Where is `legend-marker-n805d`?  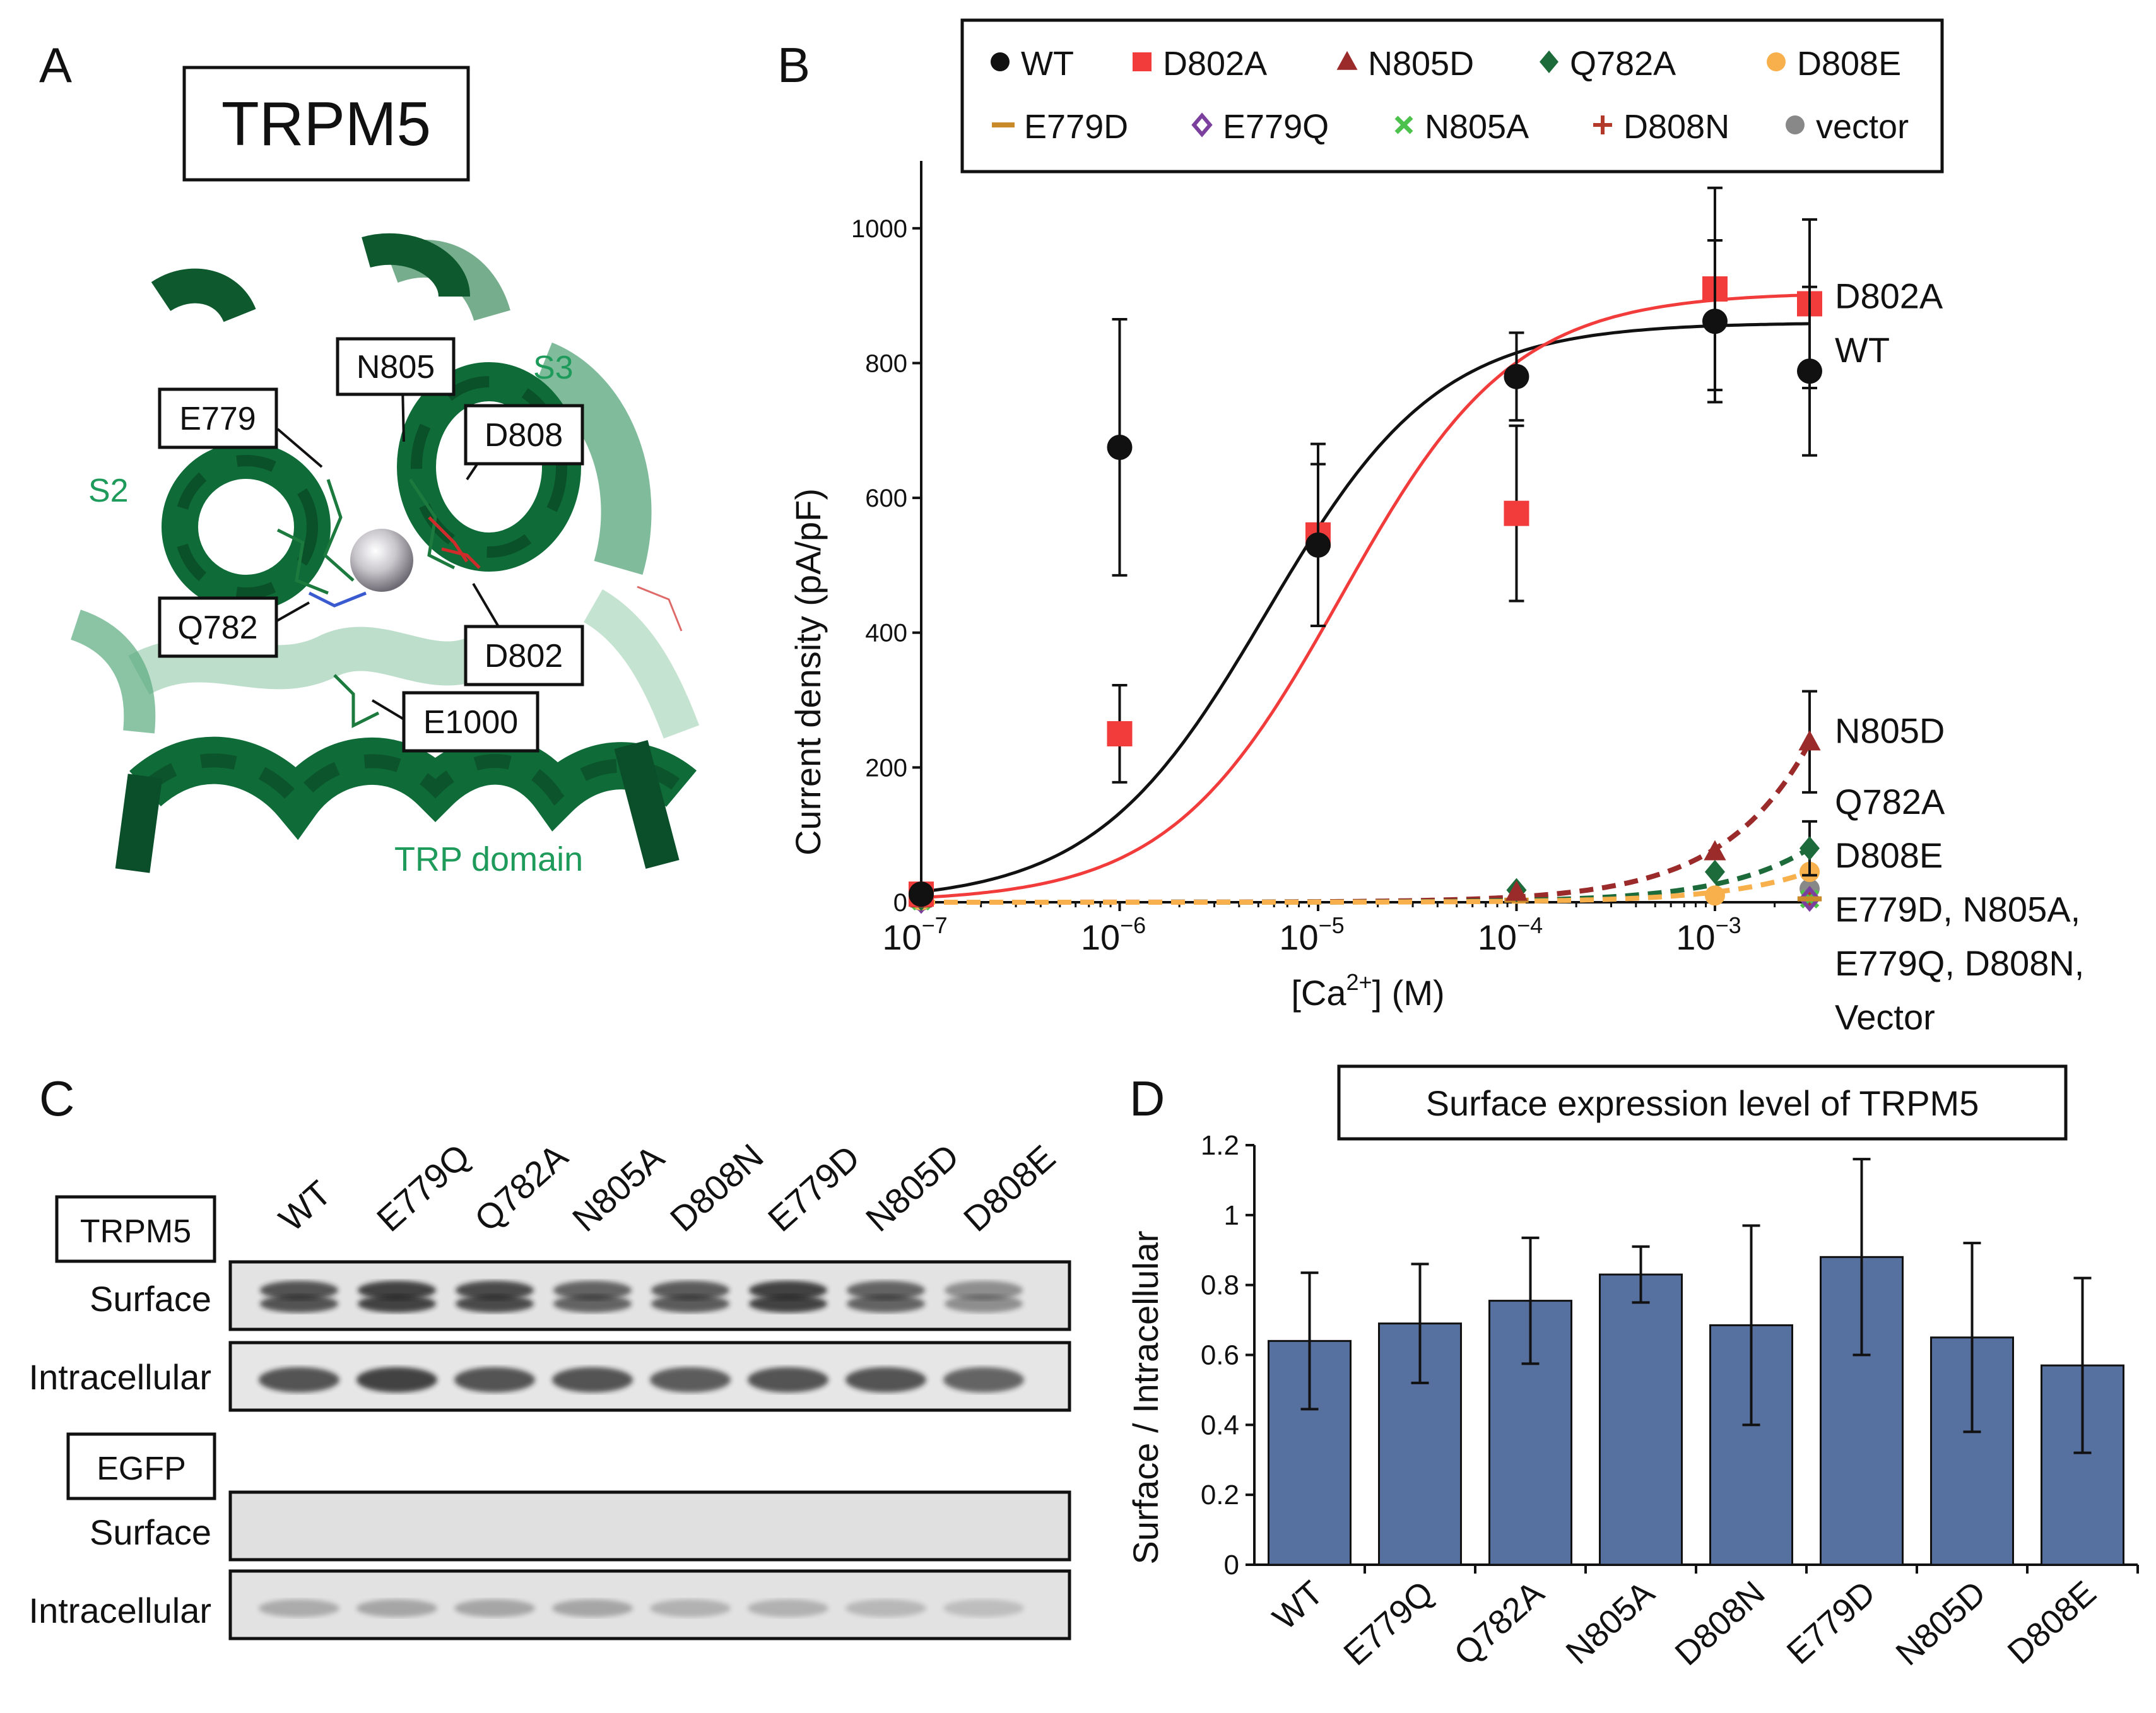
legend-marker-n805d is located at coordinates (1347, 60).